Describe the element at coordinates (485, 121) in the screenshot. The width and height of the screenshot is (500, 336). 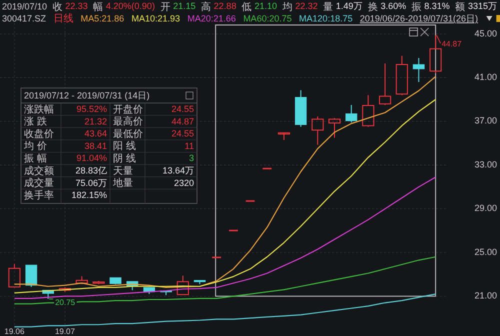
I see `y-tick-label: 37.00` at that location.